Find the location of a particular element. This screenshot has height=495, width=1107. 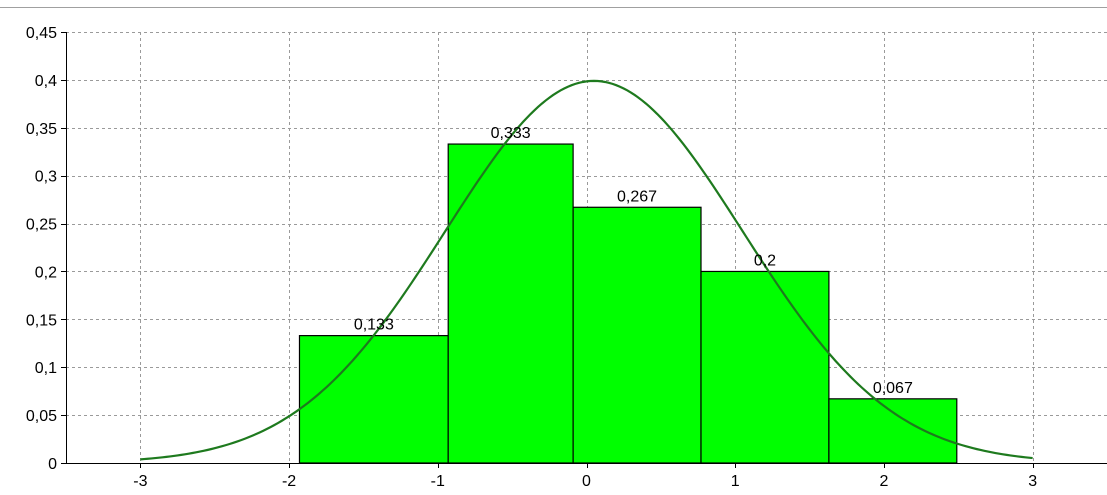

y-tick-label: 0,05 is located at coordinates (41, 416).